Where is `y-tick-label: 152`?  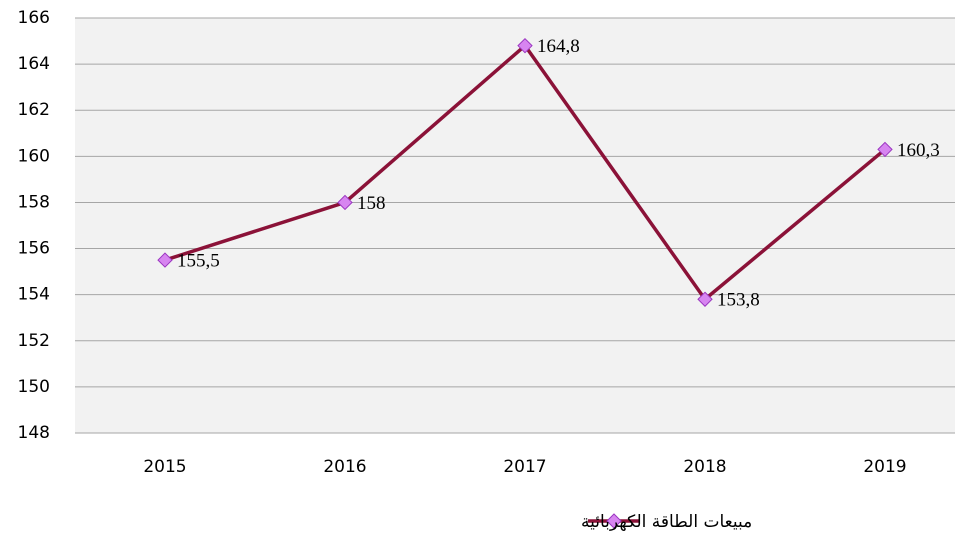
y-tick-label: 152 is located at coordinates (34, 341).